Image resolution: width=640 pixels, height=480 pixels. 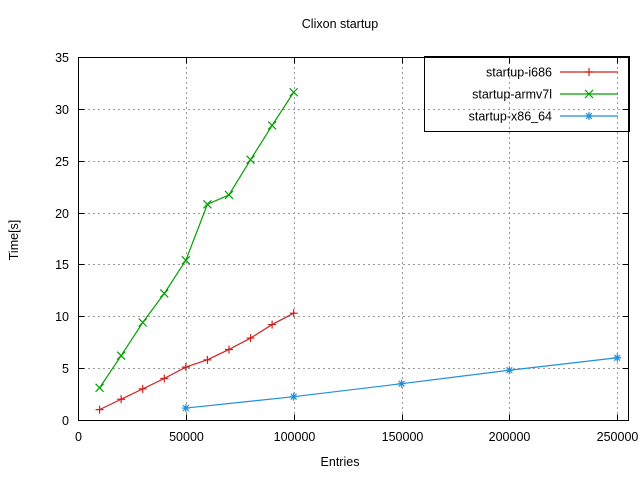 I want to click on x-tick-label: 100000, so click(x=295, y=437).